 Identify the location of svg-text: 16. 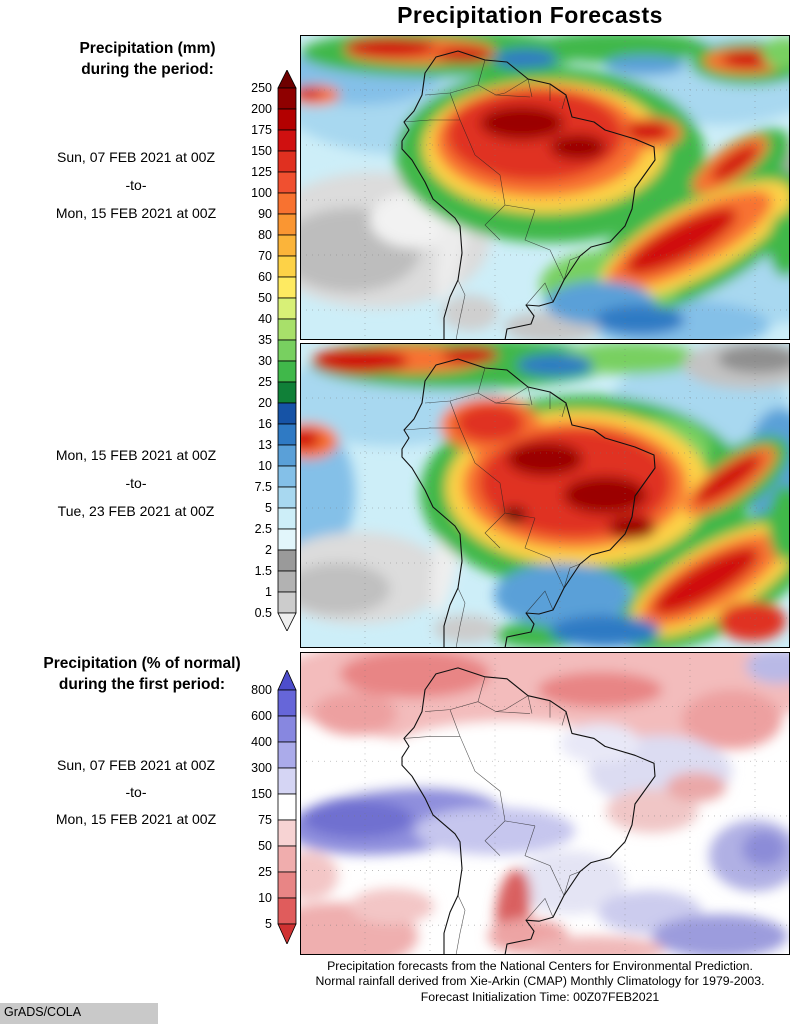
(265, 424).